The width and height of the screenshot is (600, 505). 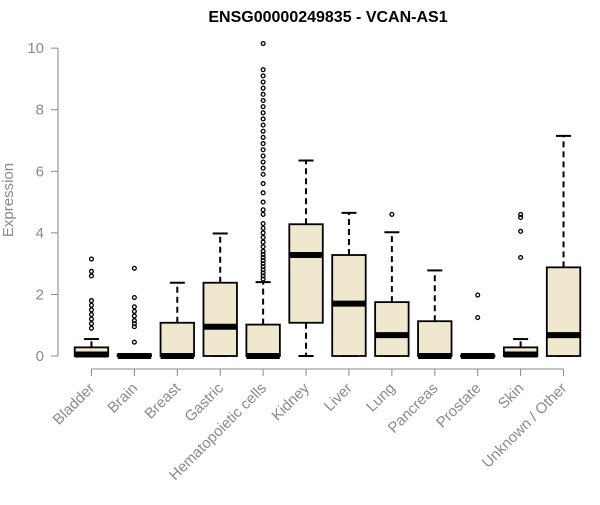 What do you see at coordinates (459, 406) in the screenshot?
I see `x-tick-label: Prostate` at bounding box center [459, 406].